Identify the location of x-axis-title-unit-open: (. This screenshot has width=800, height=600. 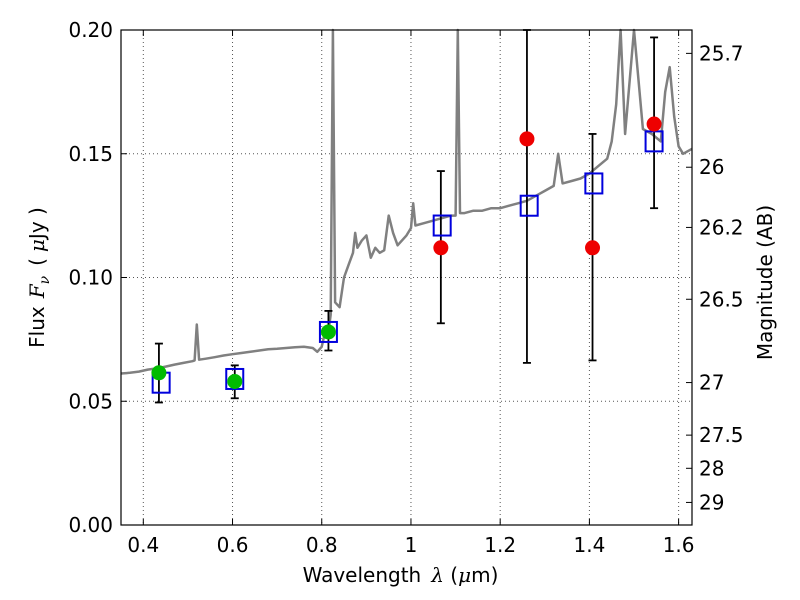
(451, 575).